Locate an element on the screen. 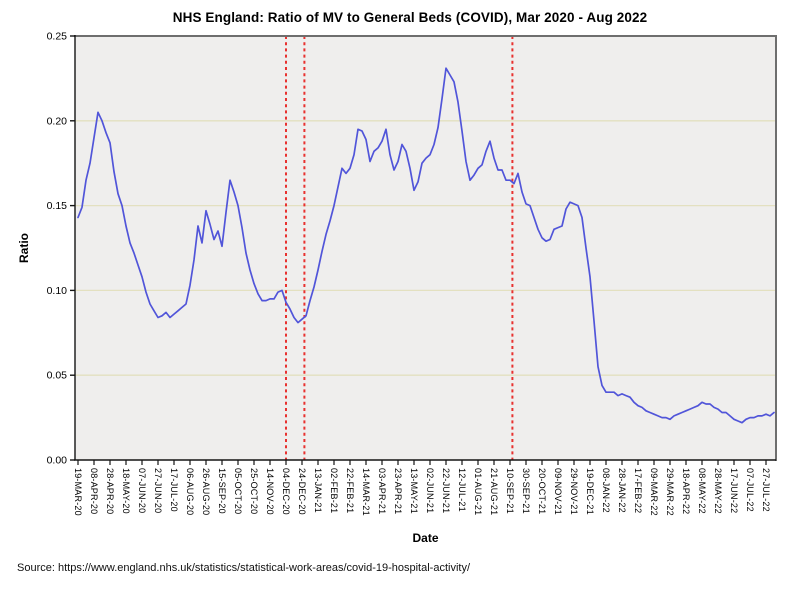  x-axis-title: Date is located at coordinates (425, 538).